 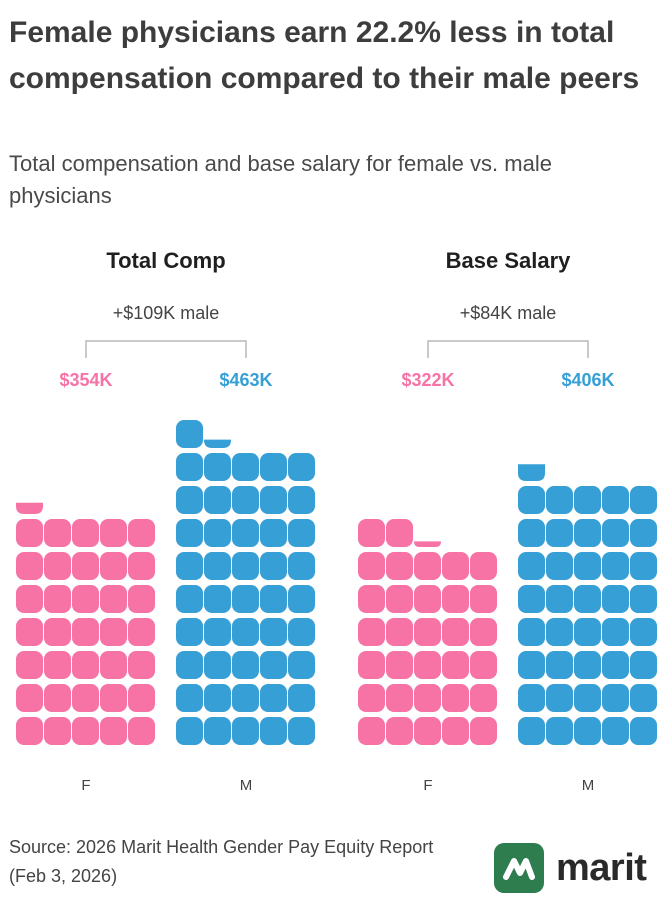 What do you see at coordinates (166, 313) in the screenshot?
I see `difference-label: +$109K male` at bounding box center [166, 313].